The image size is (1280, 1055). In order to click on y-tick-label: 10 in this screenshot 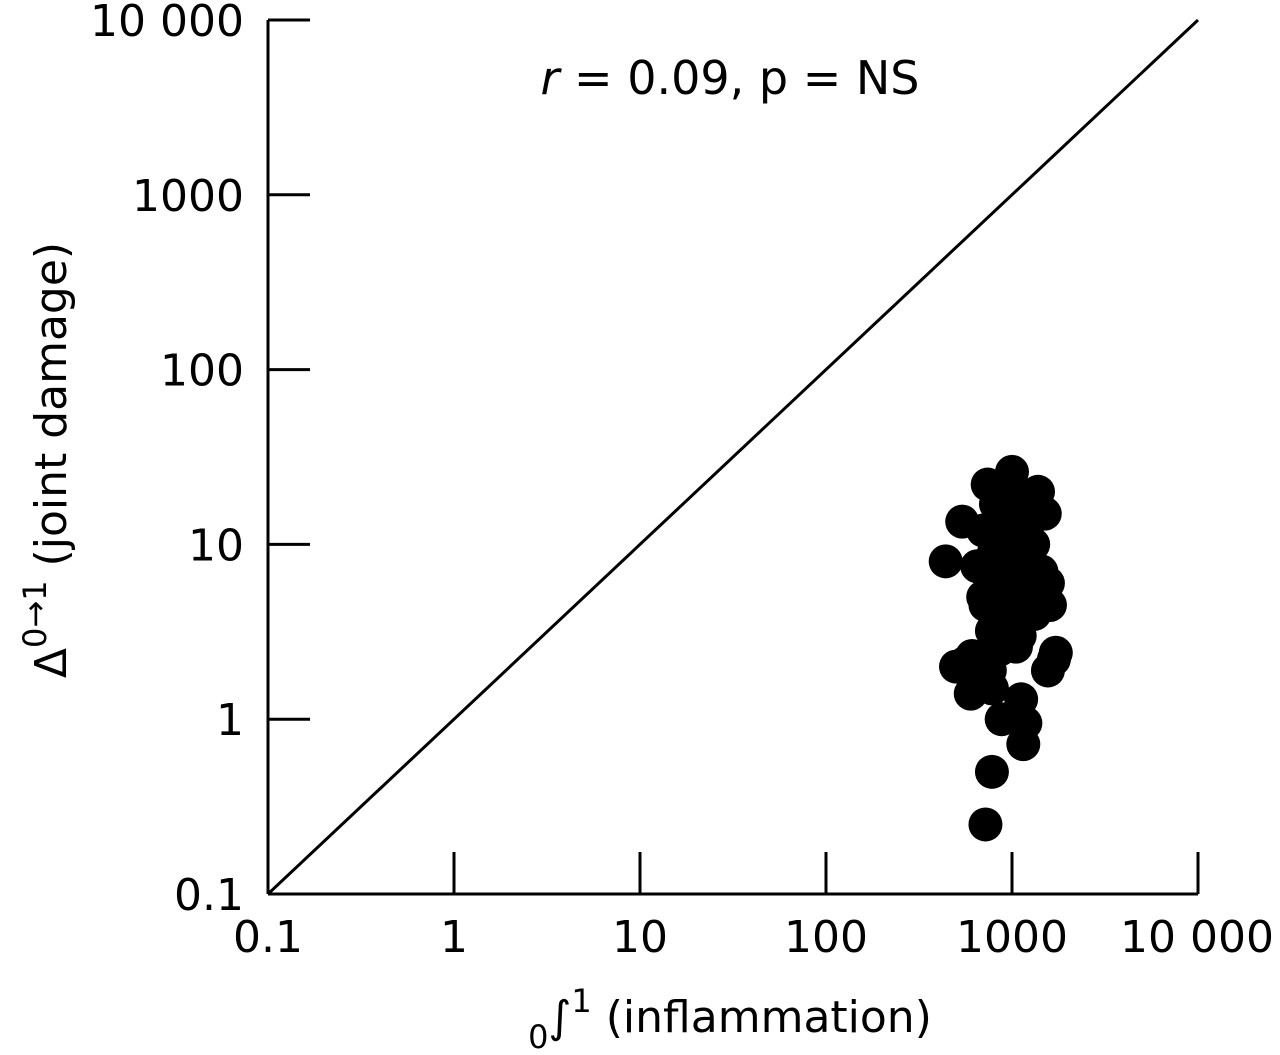, I will do `click(216, 545)`.